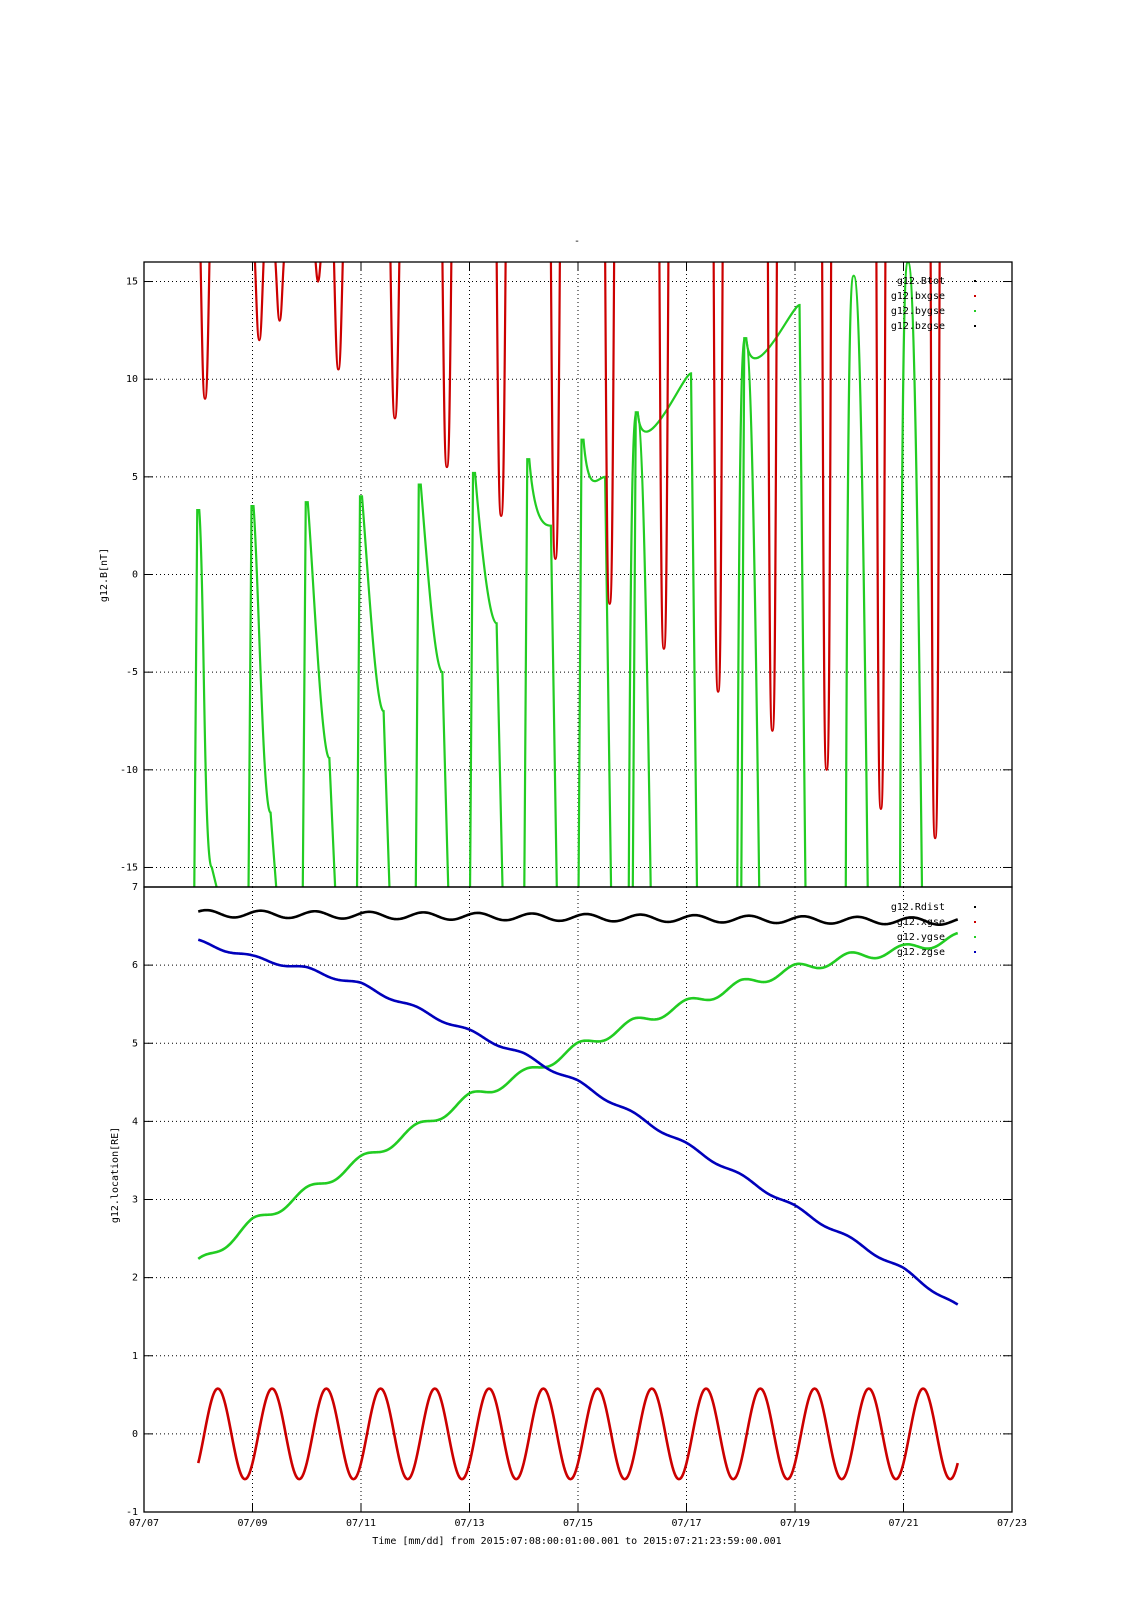 This screenshot has height=1600, width=1131. What do you see at coordinates (921, 937) in the screenshot?
I see `bottom-legend-entry: g12.ygse` at bounding box center [921, 937].